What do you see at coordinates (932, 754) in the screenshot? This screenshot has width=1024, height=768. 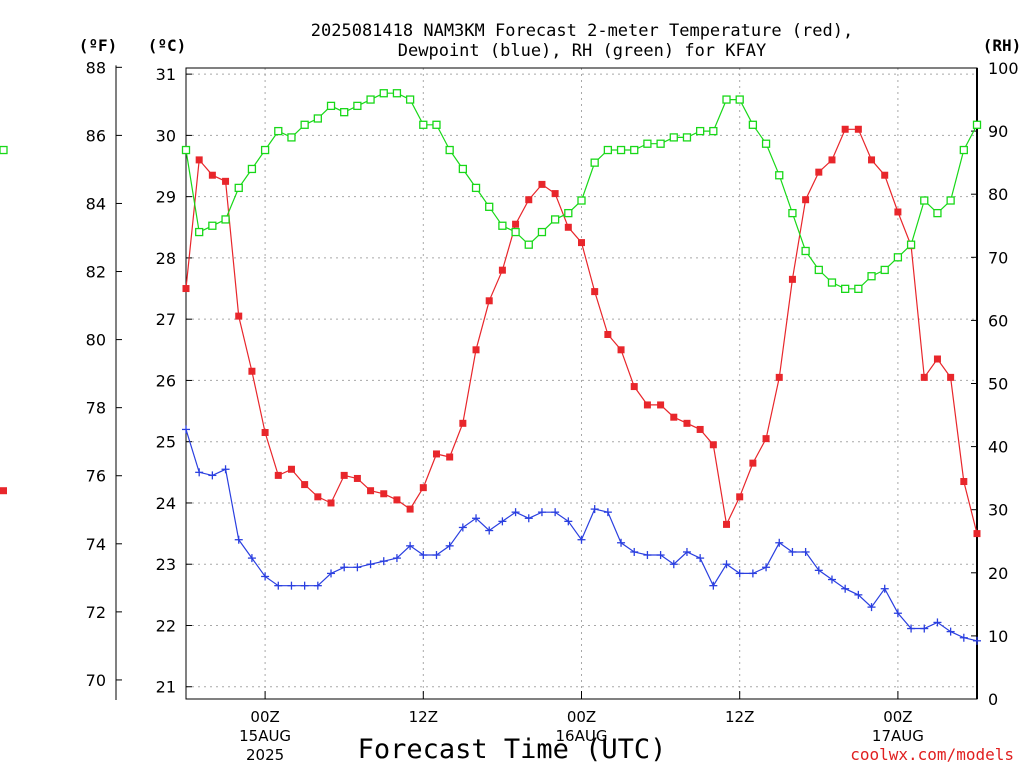 I see `credit-text: coolwx.com/models` at bounding box center [932, 754].